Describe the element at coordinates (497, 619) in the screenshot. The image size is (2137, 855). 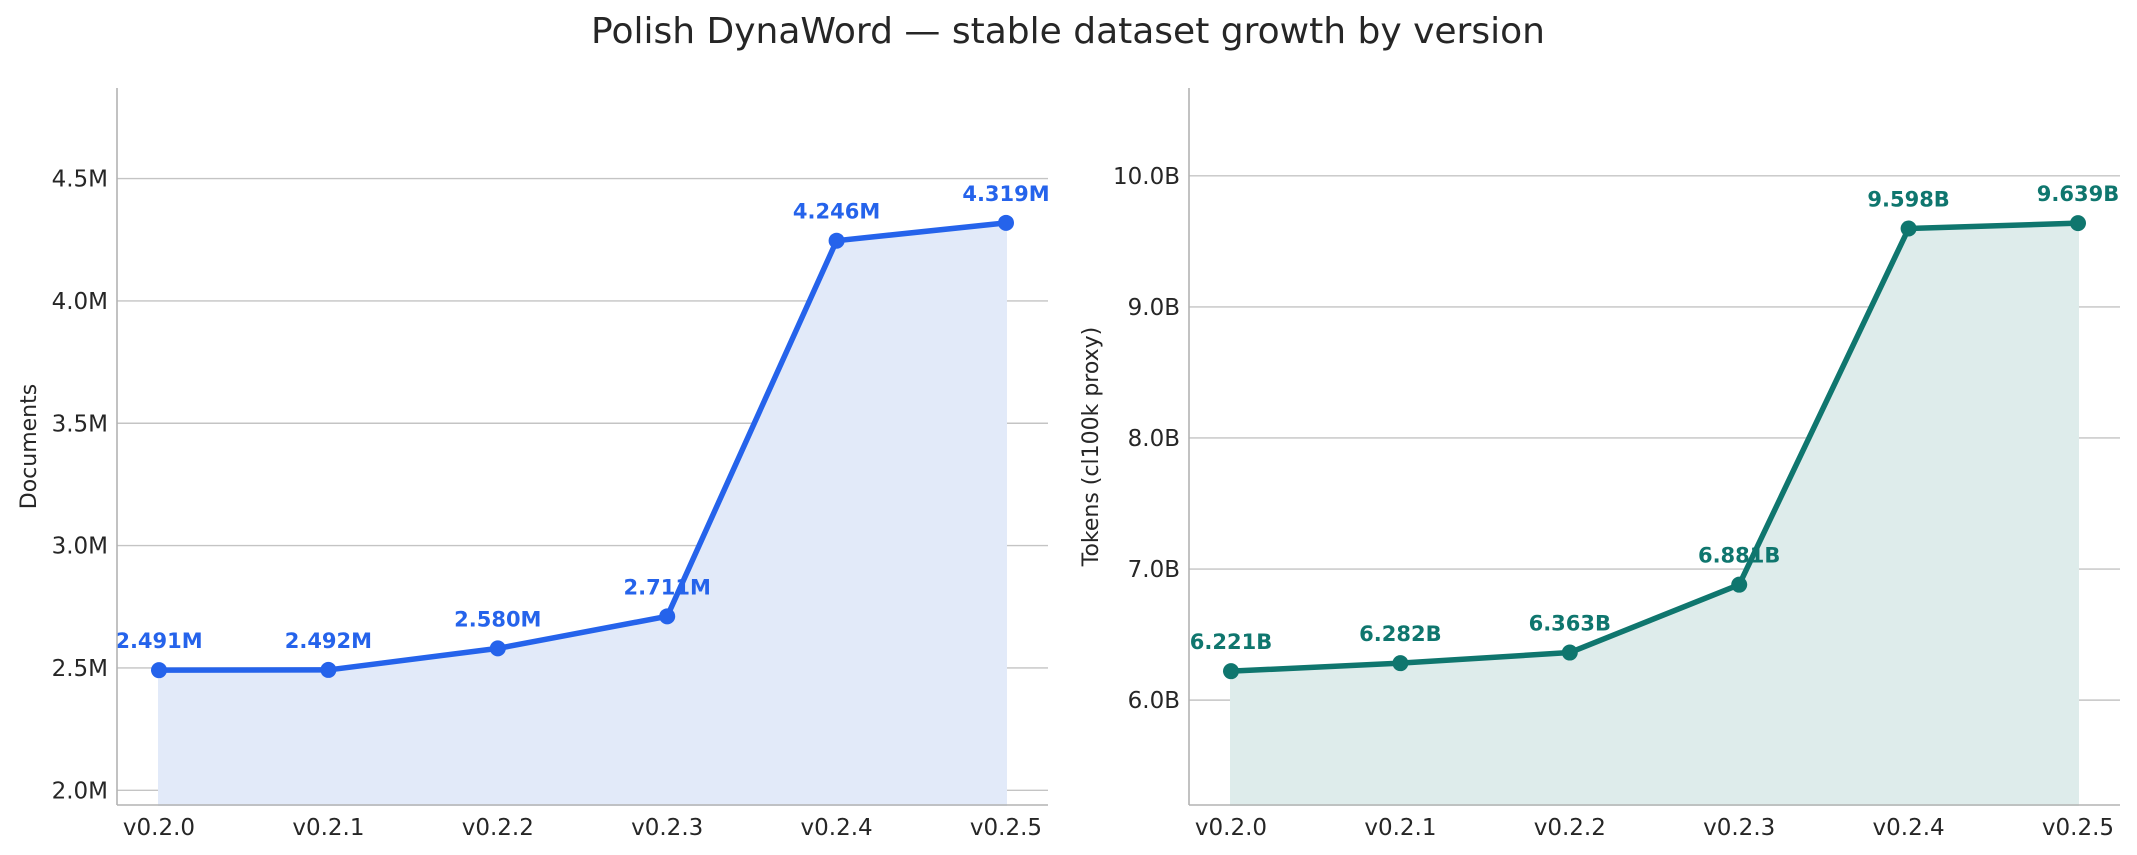
I see `documents-data-label: 2.580M` at that location.